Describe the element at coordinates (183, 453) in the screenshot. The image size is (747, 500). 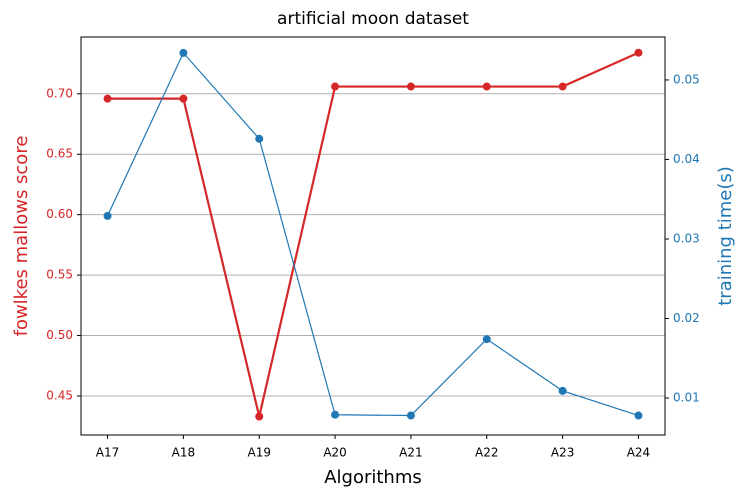
I see `x-tick-label: A18` at that location.